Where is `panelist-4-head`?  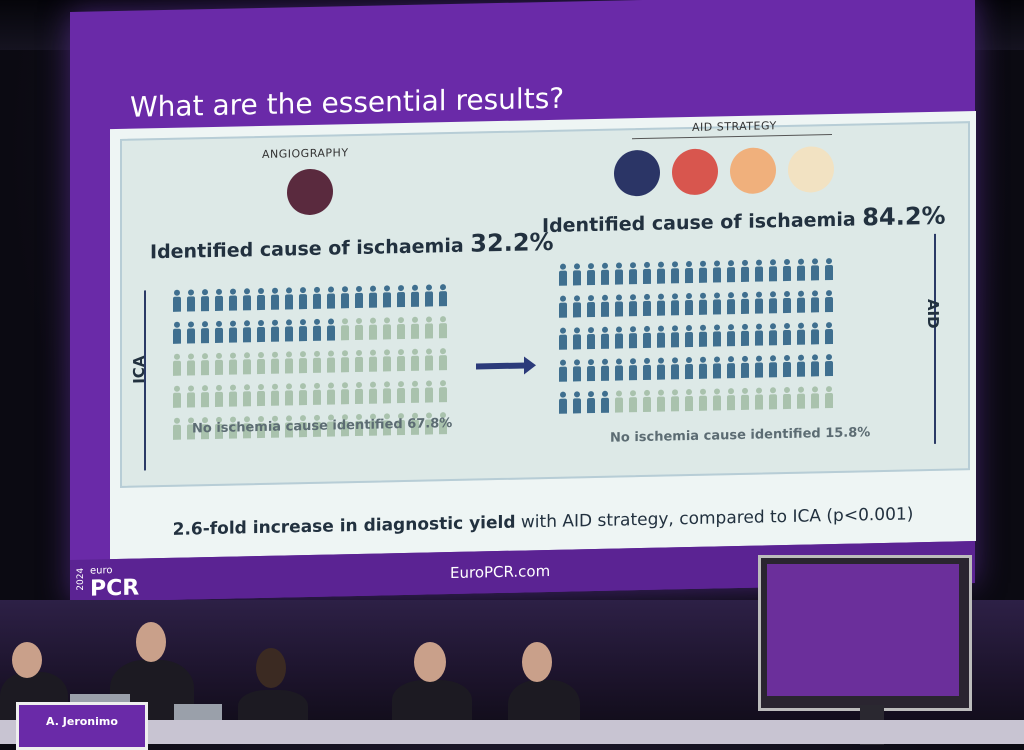 panelist-4-head is located at coordinates (430, 662).